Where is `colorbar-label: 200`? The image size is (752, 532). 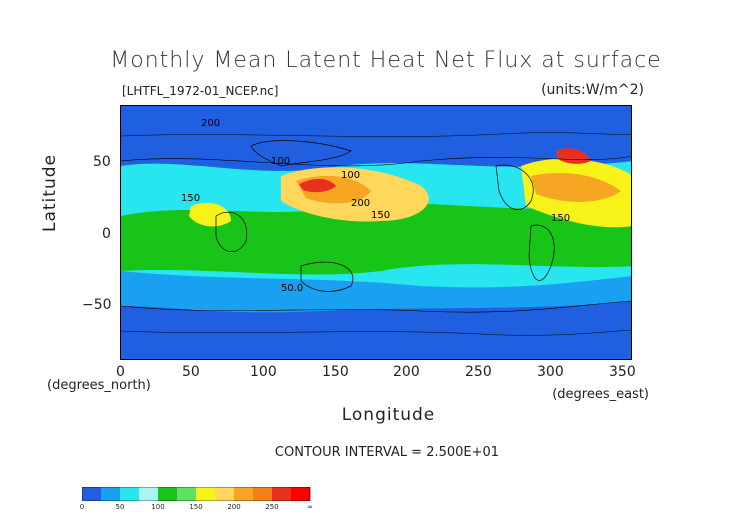
colorbar-label: 200 is located at coordinates (234, 507).